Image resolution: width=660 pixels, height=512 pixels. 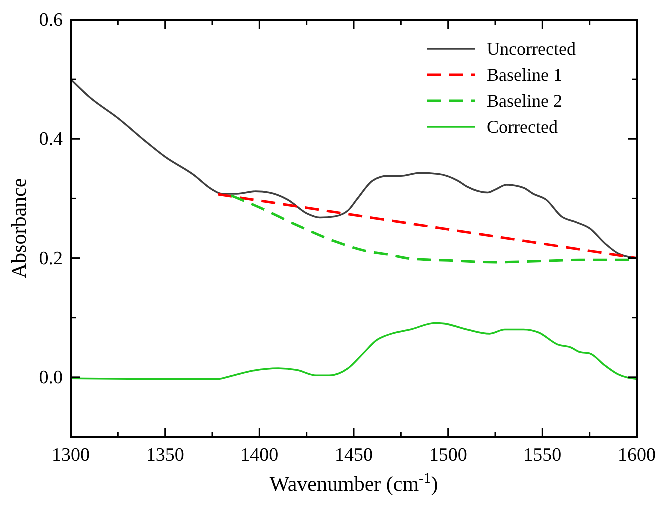 What do you see at coordinates (524, 101) in the screenshot?
I see `legend-label: Baseline 2` at bounding box center [524, 101].